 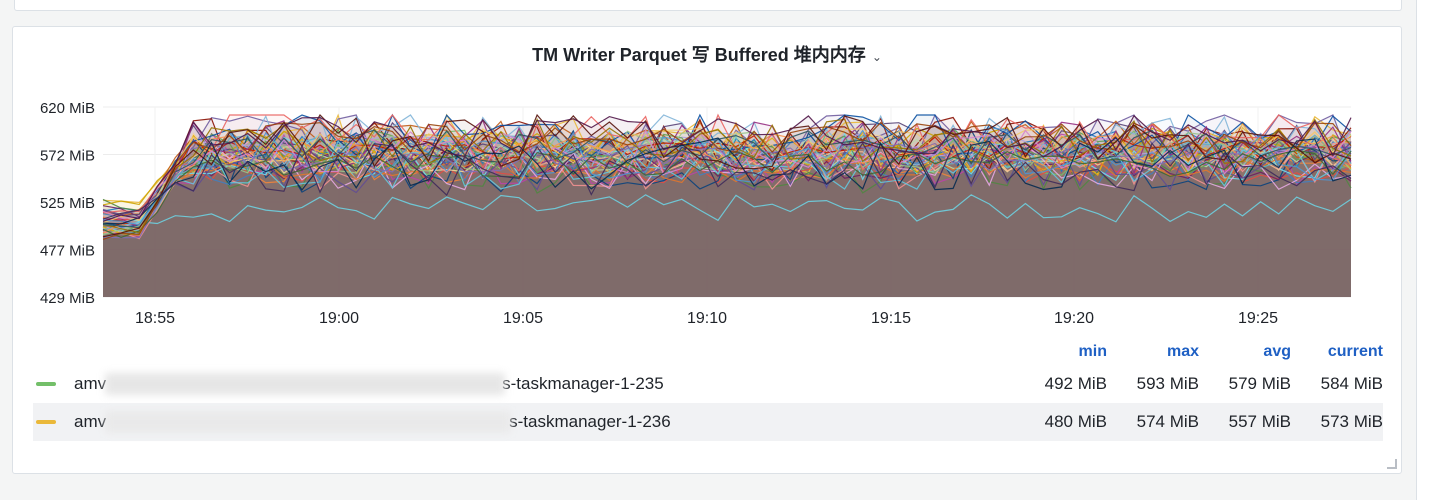 I want to click on y-tick-label: 525 MiB, so click(x=67, y=203).